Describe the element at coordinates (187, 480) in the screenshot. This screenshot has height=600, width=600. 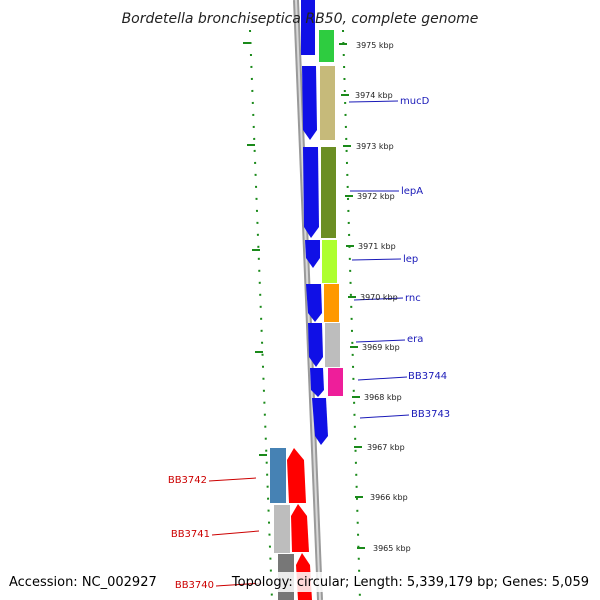
I see `gene-label: BB3742` at that location.